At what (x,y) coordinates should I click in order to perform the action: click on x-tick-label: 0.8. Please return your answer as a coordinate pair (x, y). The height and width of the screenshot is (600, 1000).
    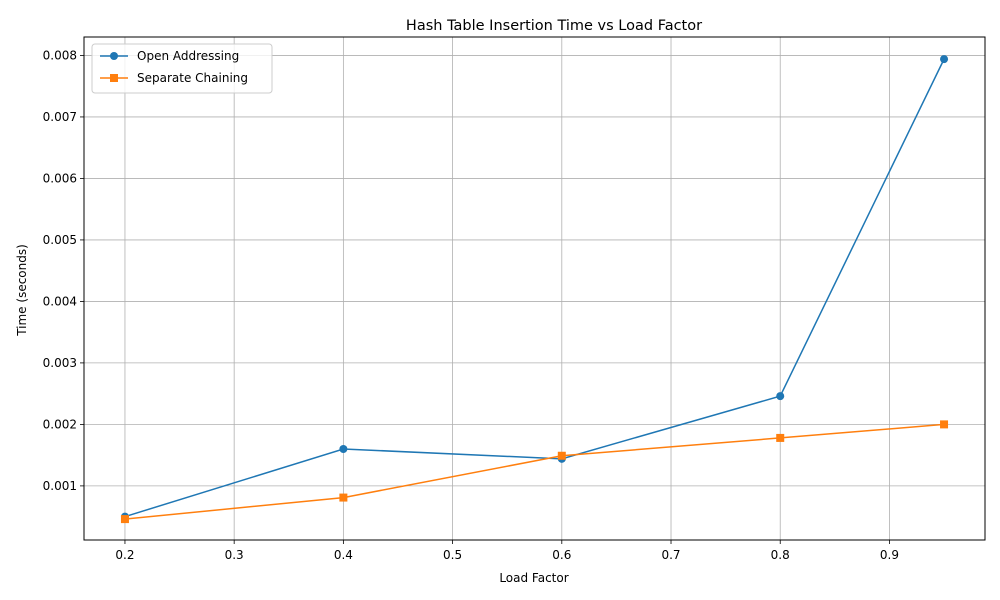
    Looking at the image, I should click on (780, 555).